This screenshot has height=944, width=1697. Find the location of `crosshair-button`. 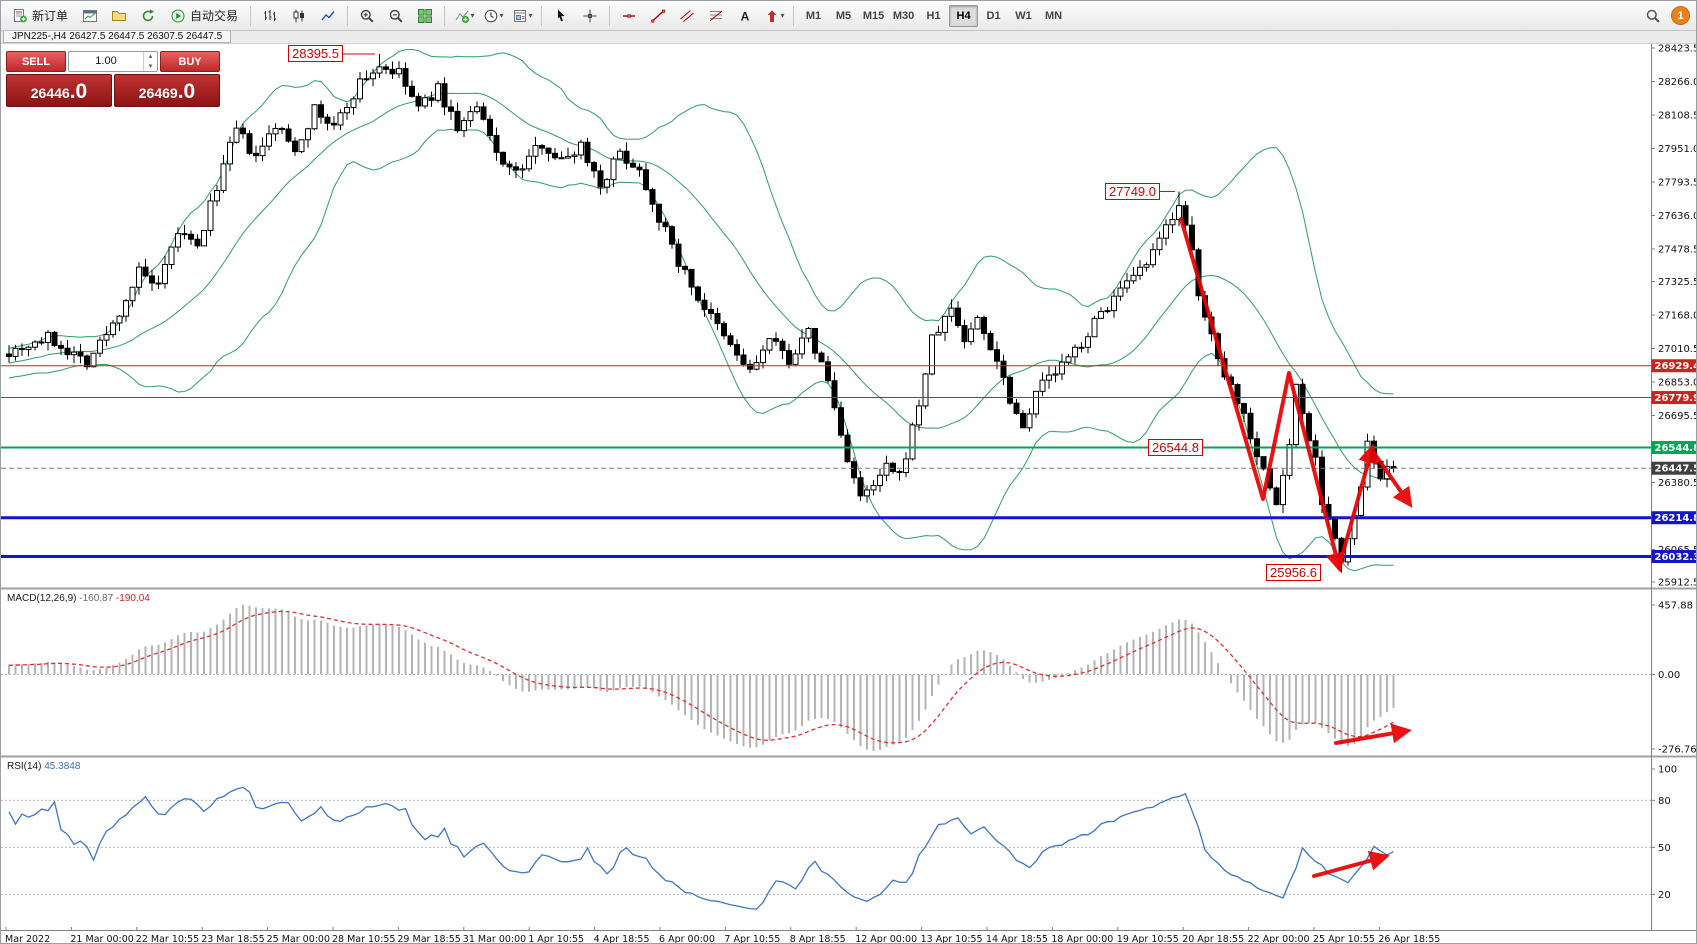

crosshair-button is located at coordinates (590, 16).